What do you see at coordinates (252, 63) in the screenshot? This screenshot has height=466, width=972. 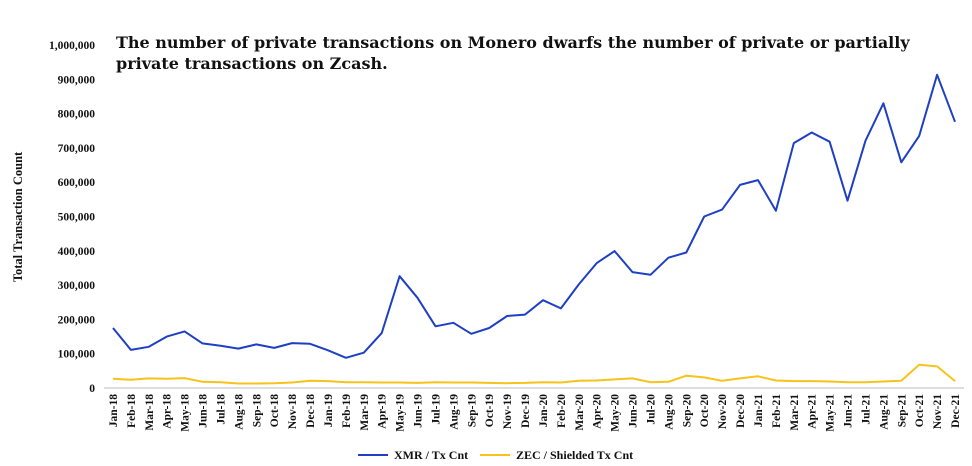 I see `chart-title-line-2: private transactions on Zcash.` at bounding box center [252, 63].